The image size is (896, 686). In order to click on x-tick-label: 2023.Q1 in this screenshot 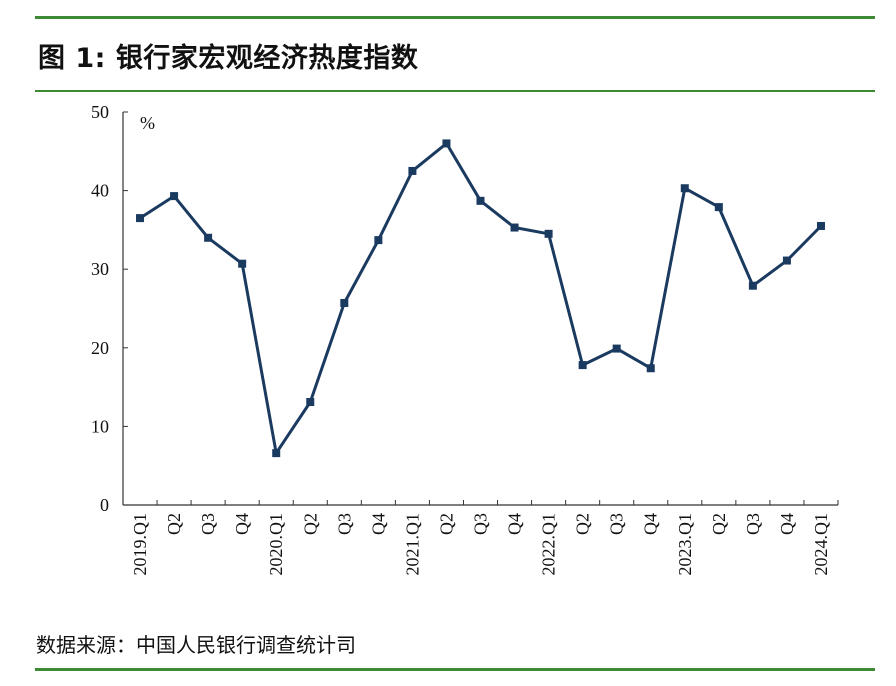, I will do `click(685, 544)`.